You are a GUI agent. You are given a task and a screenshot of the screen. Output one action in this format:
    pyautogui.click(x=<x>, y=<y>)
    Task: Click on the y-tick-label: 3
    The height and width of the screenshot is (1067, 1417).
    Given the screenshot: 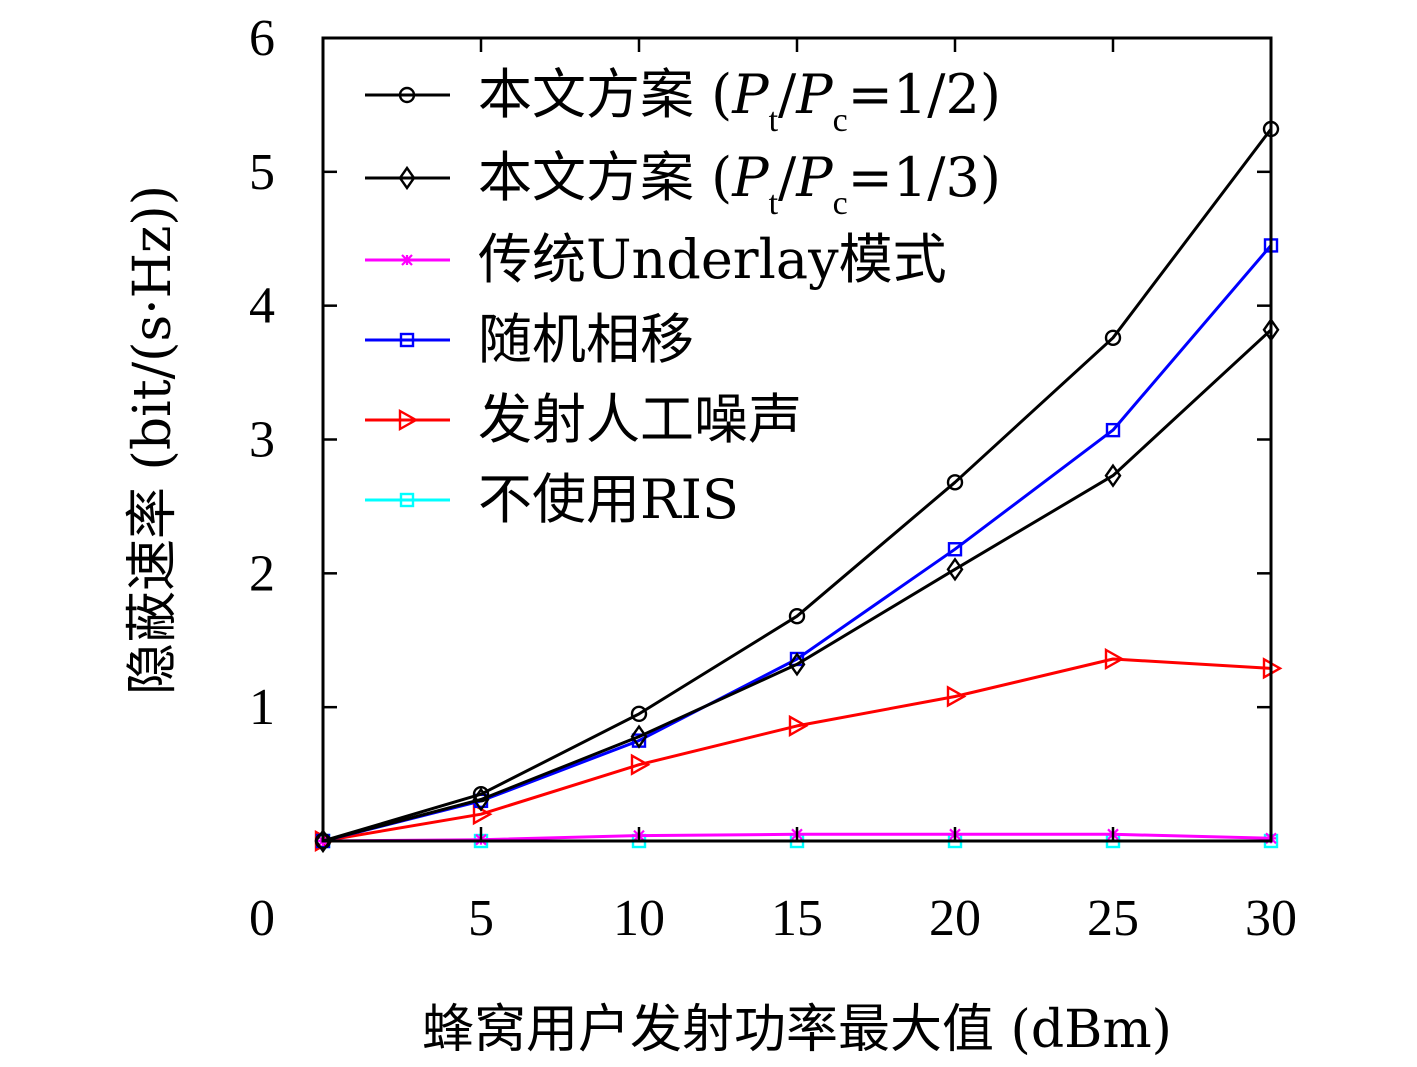 What is the action you would take?
    pyautogui.click(x=262, y=440)
    